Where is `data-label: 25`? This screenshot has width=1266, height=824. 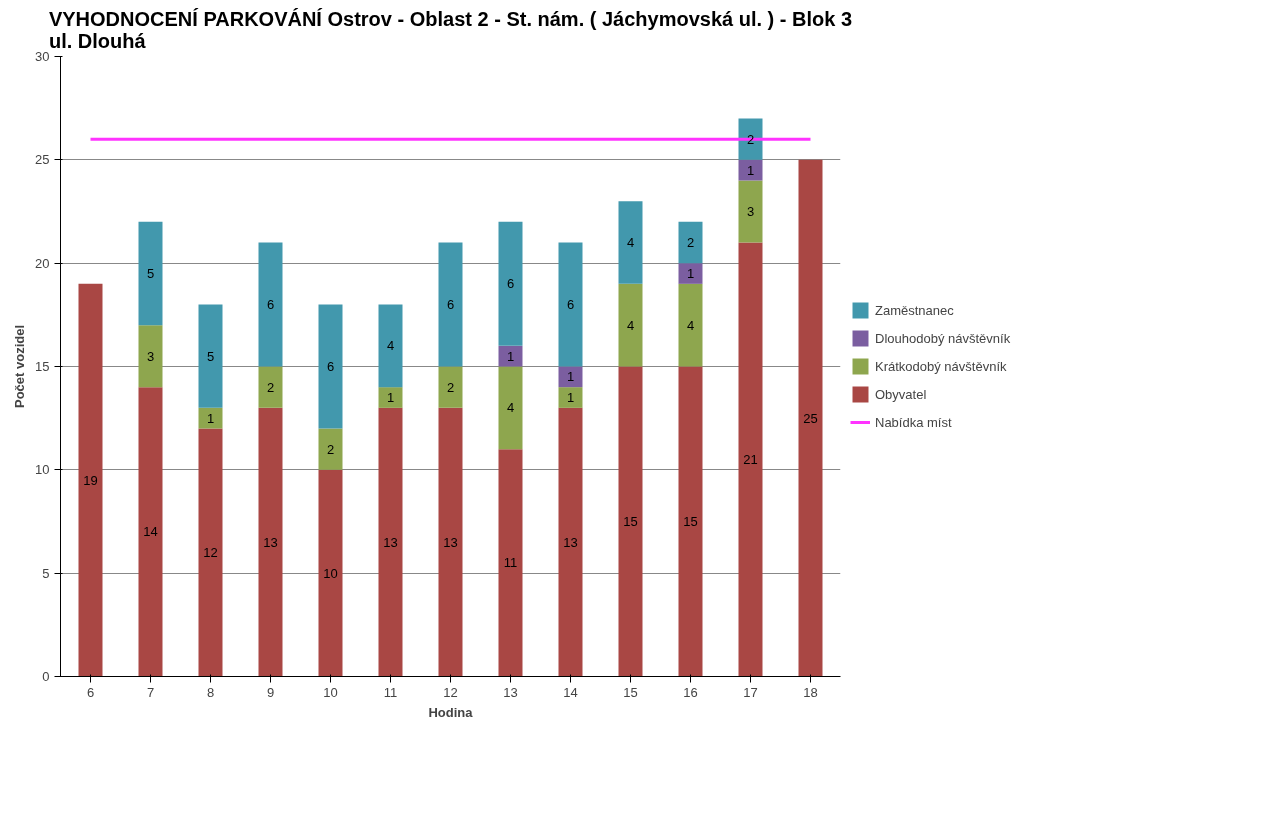
data-label: 25 is located at coordinates (810, 418).